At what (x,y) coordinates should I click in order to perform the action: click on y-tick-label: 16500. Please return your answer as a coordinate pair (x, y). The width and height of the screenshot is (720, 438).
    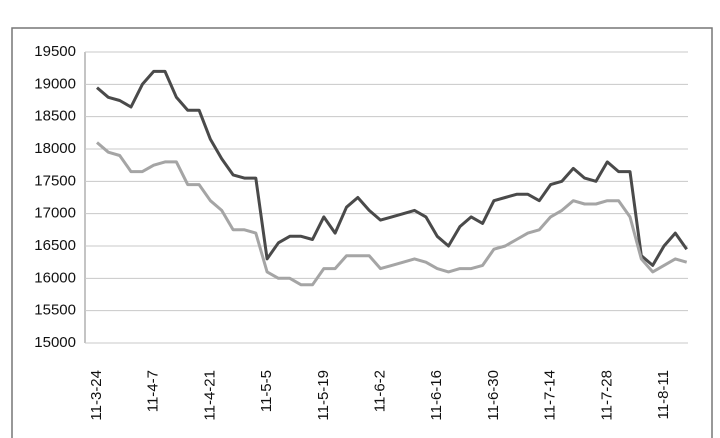
    Looking at the image, I should click on (55, 245).